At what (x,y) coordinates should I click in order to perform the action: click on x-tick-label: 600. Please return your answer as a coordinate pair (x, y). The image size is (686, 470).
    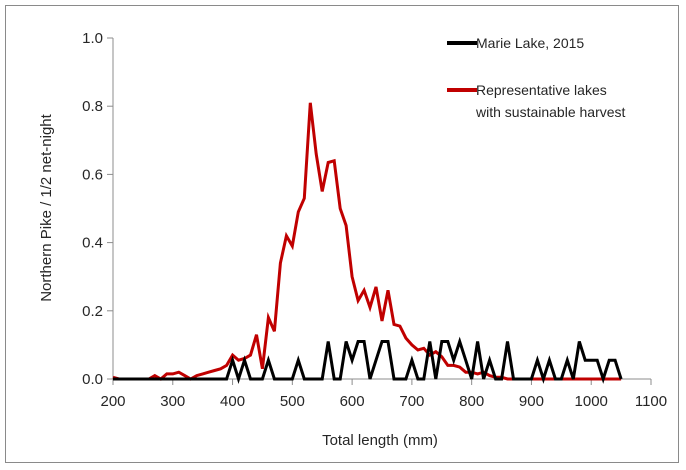
    Looking at the image, I should click on (352, 401).